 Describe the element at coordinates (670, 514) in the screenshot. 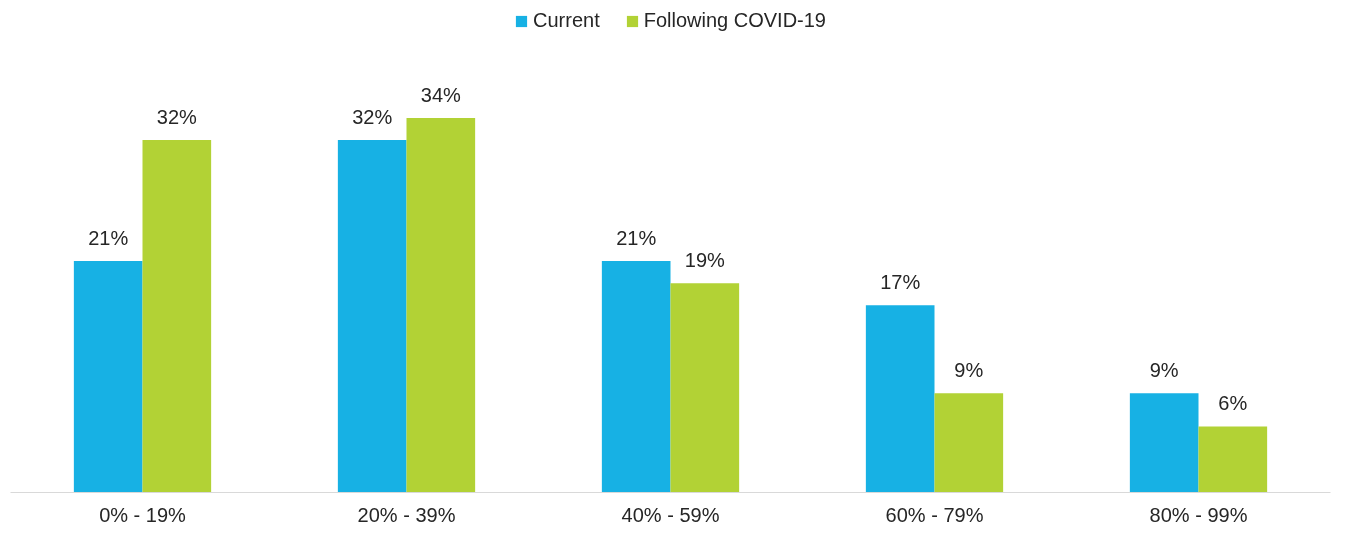

I see `x-tick-label: 40% - 59%` at that location.